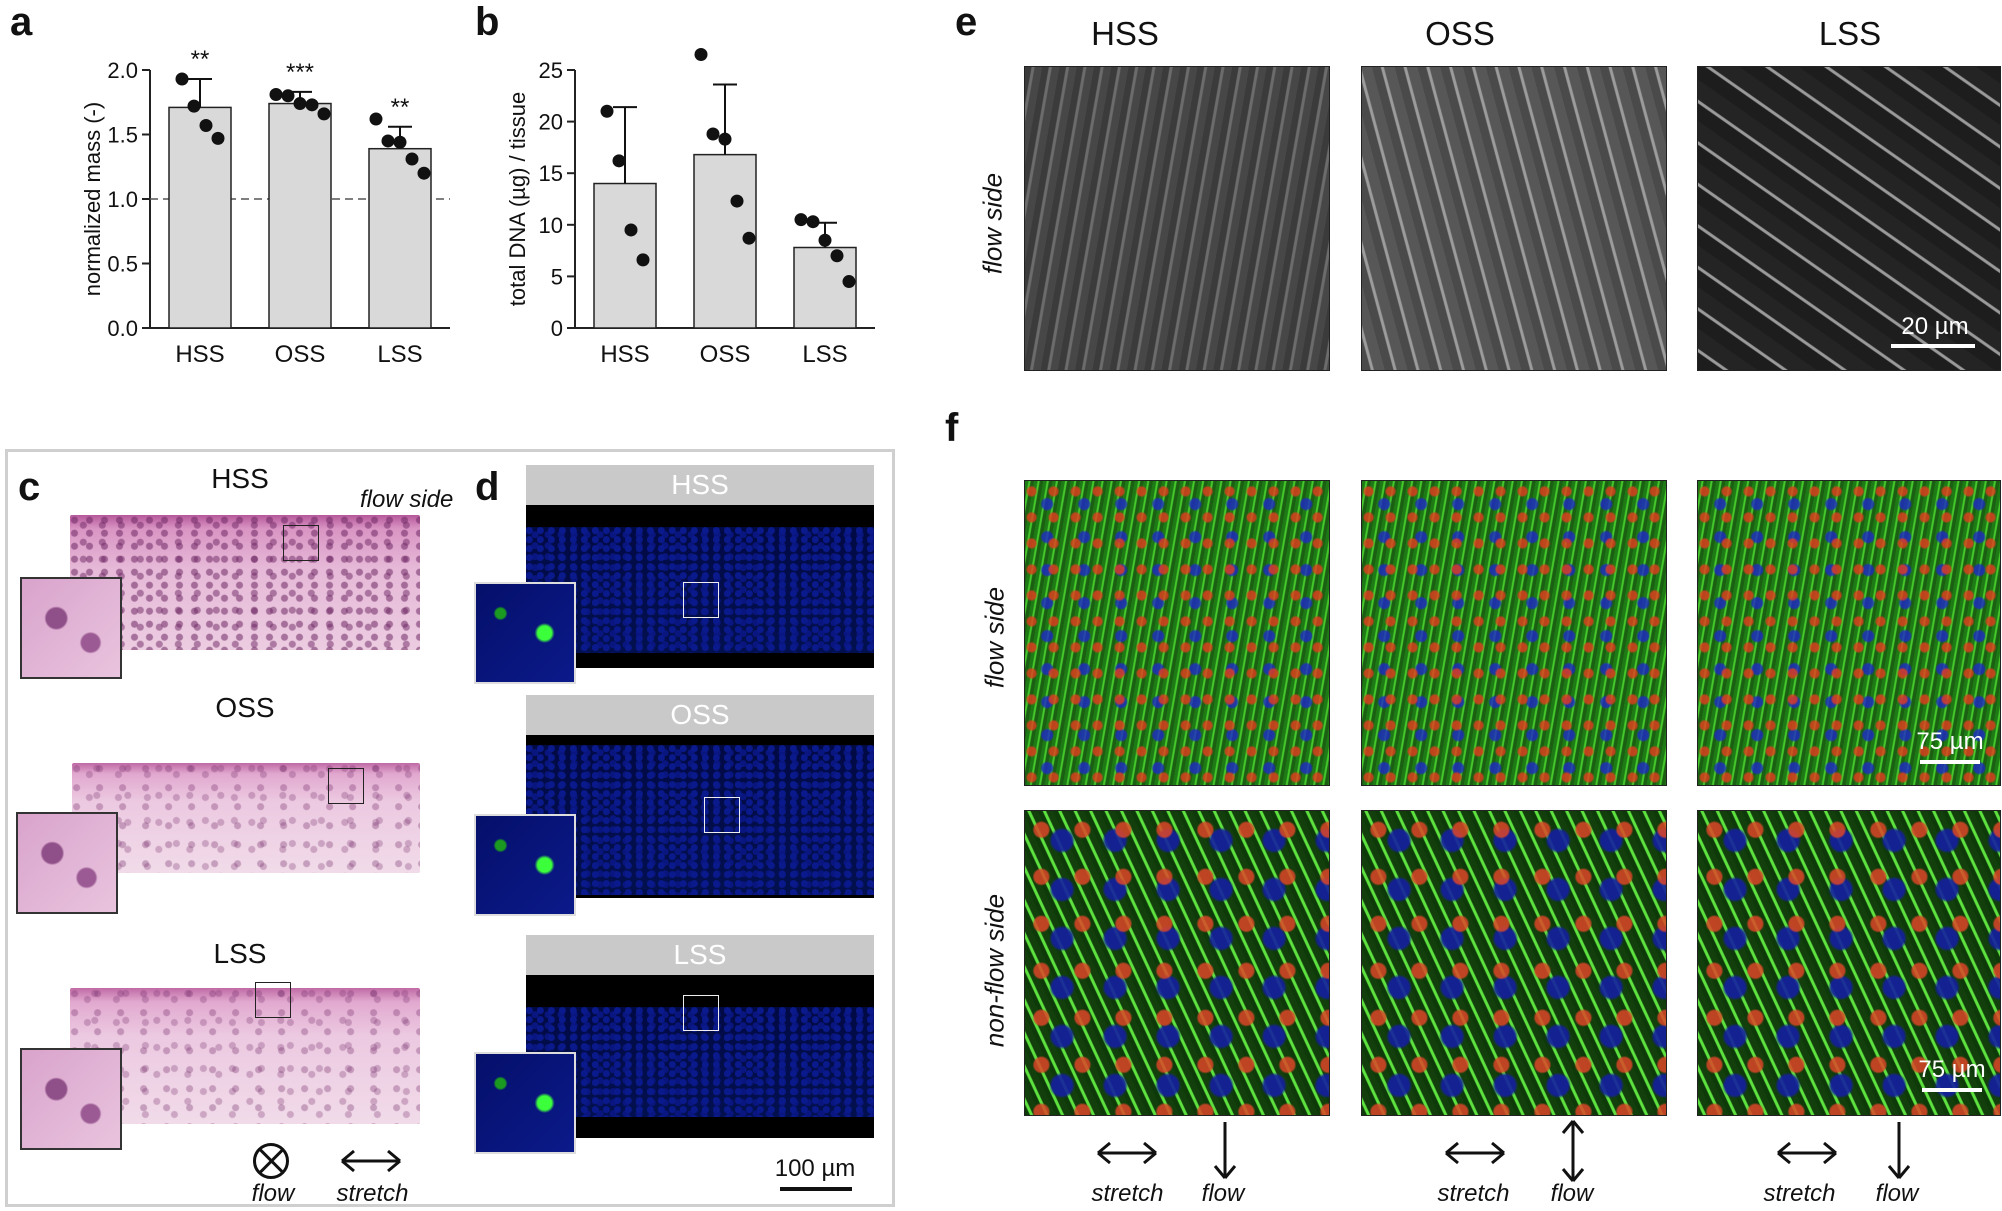 The image size is (2002, 1211). I want to click on e-col-title-oss: OSS, so click(1460, 33).